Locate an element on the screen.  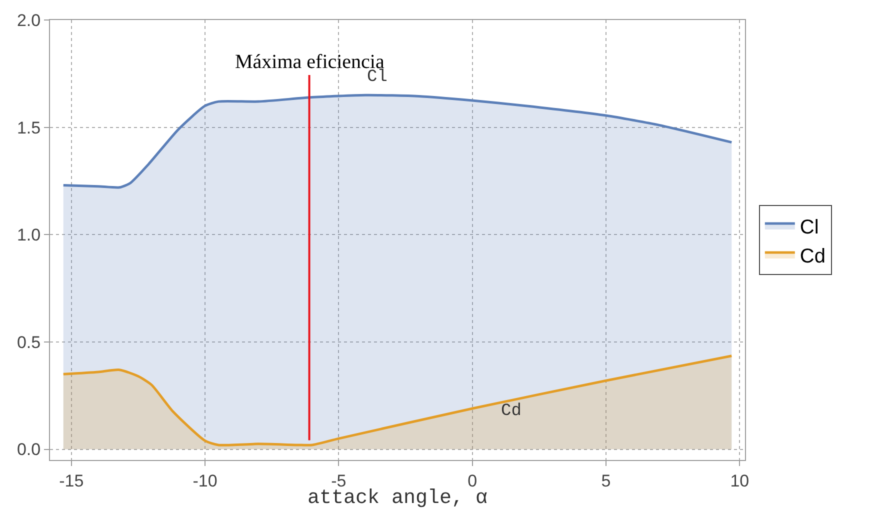
x-tick-label: -10 is located at coordinates (205, 480).